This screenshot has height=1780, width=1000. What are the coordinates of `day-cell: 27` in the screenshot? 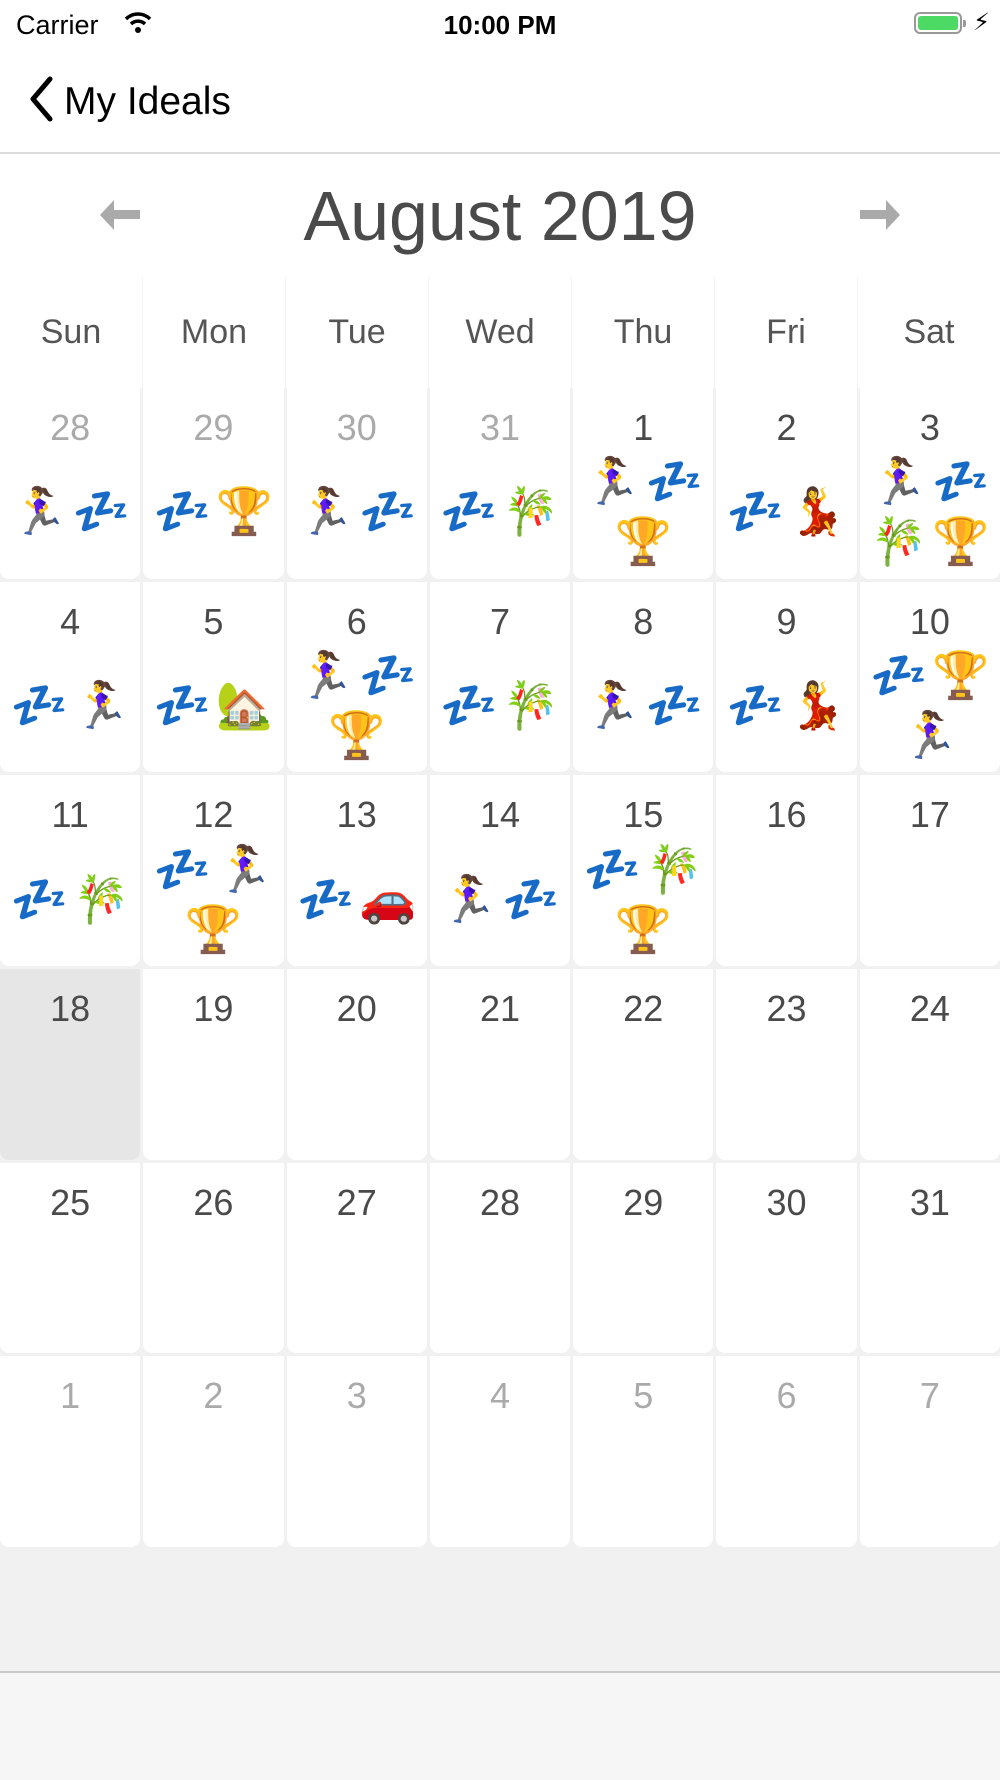 It's located at (356, 1258).